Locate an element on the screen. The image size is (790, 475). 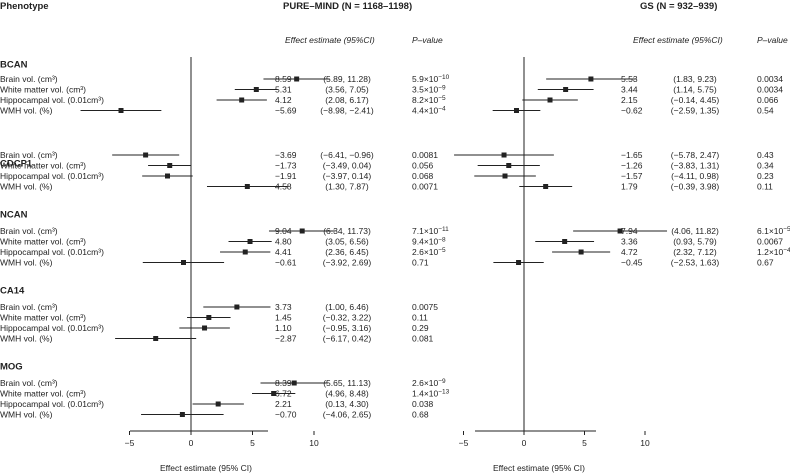
p-value: 0.0071 is located at coordinates (425, 187).